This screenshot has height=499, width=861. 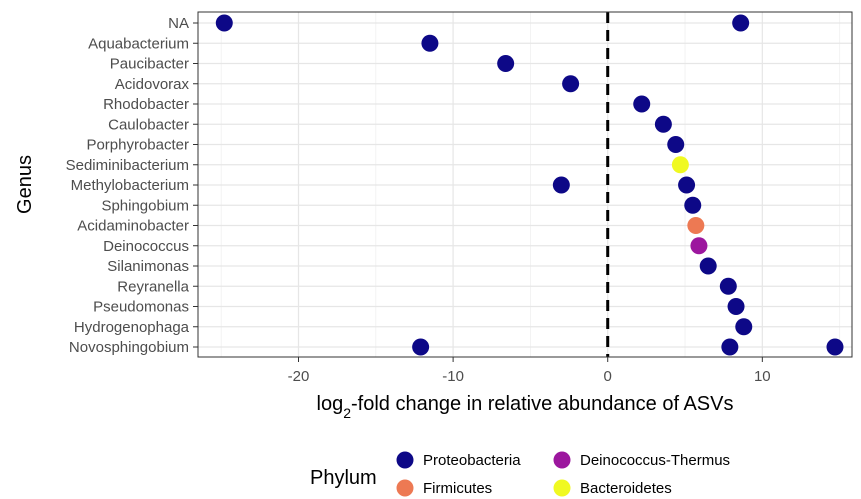 I want to click on x-tick-label: -10, so click(x=453, y=376).